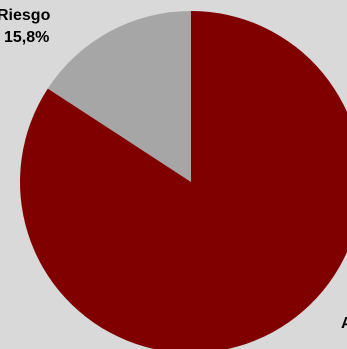 The image size is (347, 349). I want to click on slice-label-a-name: A, so click(344, 323).